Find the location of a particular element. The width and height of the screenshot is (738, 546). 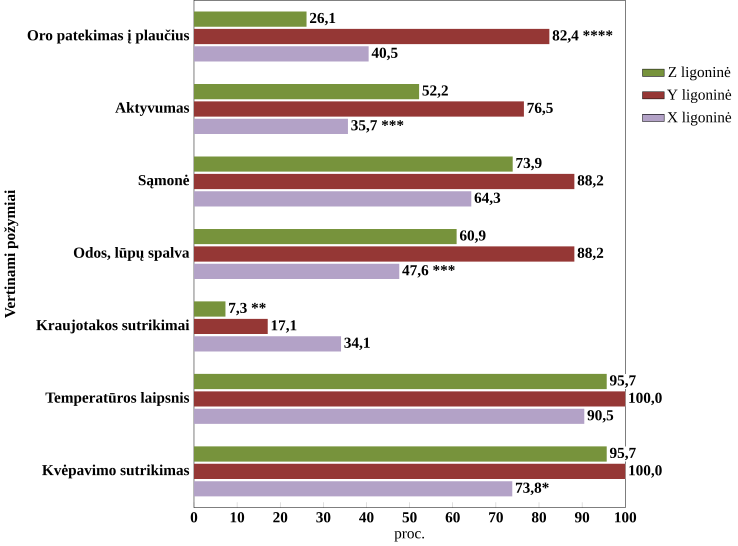

data-label: 40,5 is located at coordinates (385, 54).